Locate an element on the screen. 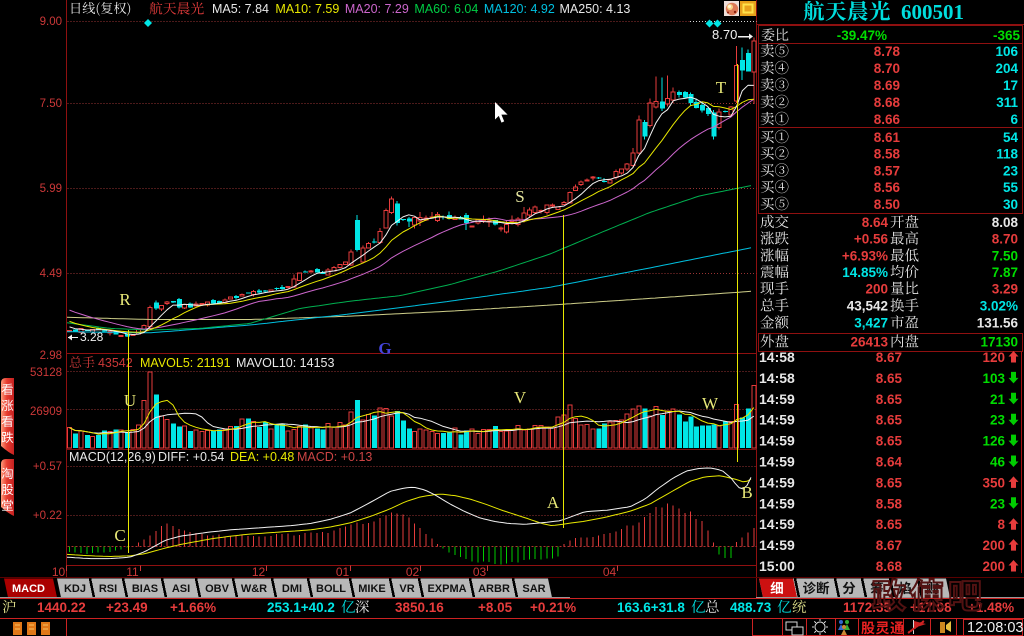 This screenshot has width=1024, height=636. svg-text: 120 is located at coordinates (993, 357).